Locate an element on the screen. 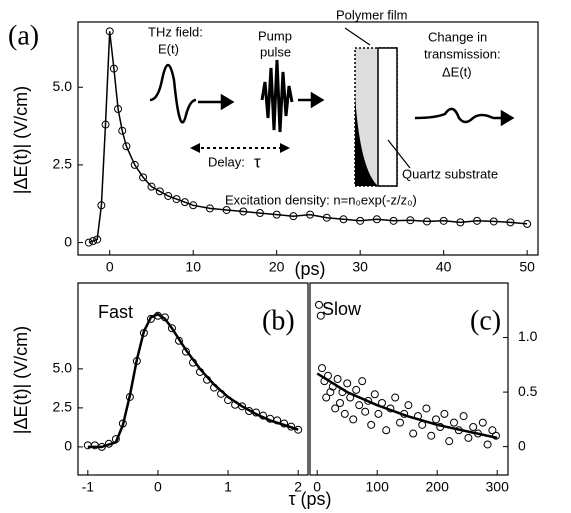 Image resolution: width=571 pixels, height=513 pixels. x-tick-label: 2 is located at coordinates (298, 487).